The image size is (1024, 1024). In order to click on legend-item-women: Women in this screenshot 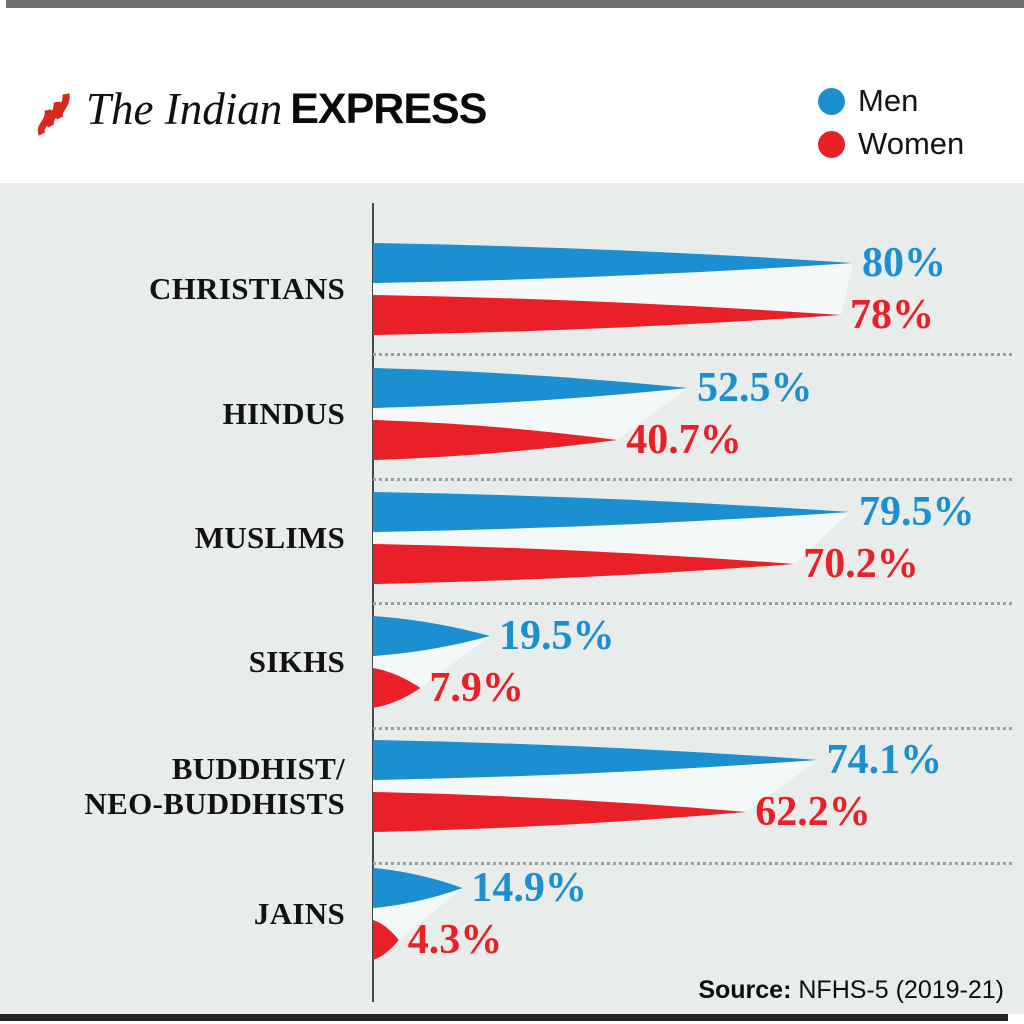, I will do `click(891, 144)`.